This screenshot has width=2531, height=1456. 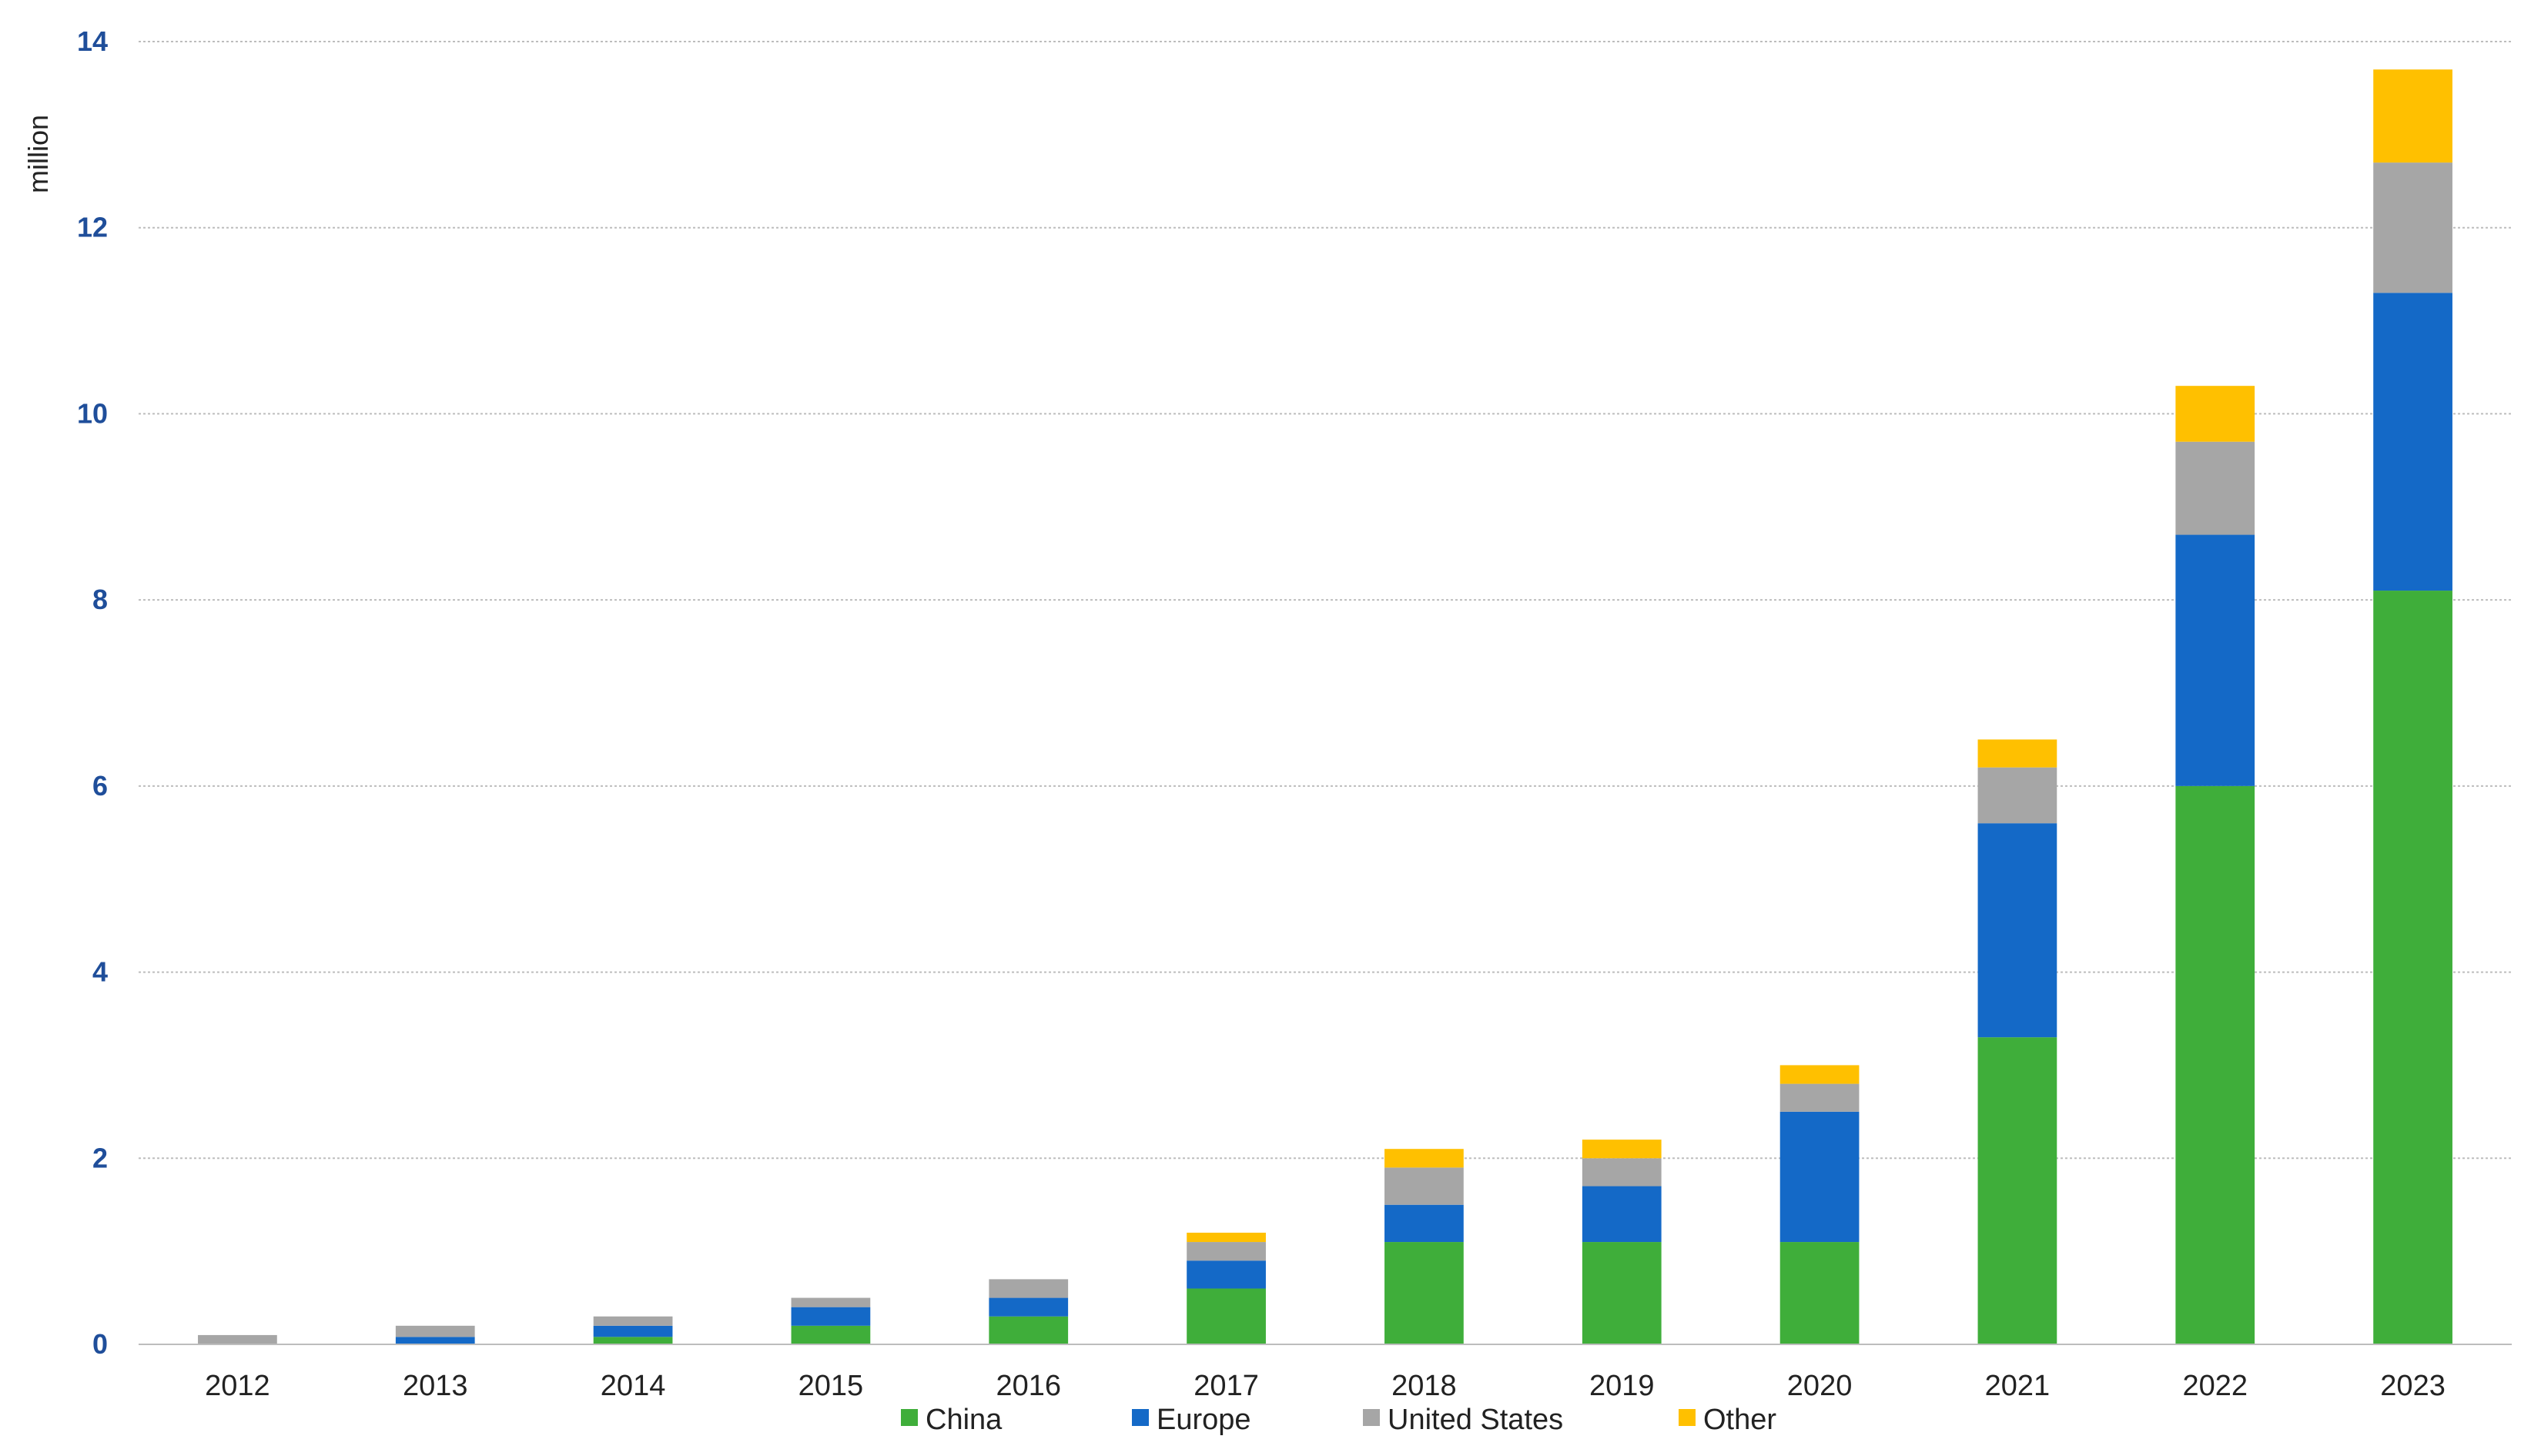 I want to click on x-tick-label: 2018, so click(x=1424, y=1386).